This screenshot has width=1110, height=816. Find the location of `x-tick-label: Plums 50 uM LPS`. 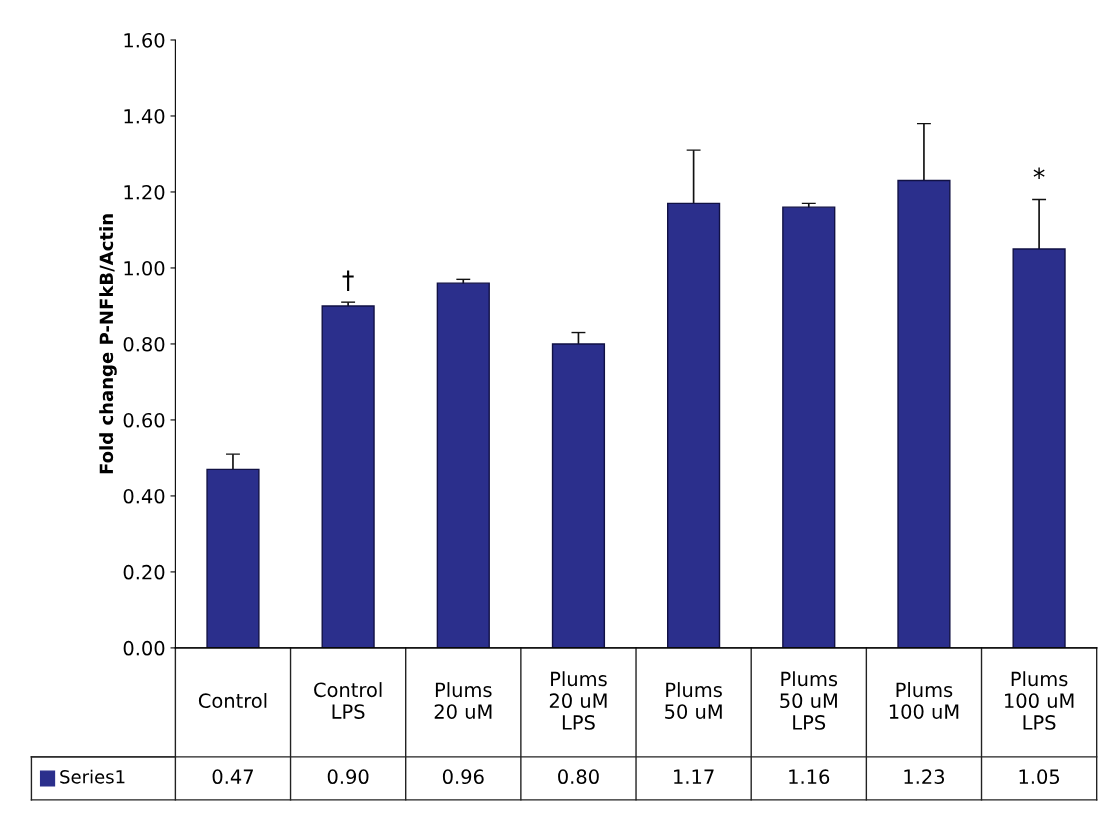

x-tick-label: Plums 50 uM LPS is located at coordinates (809, 700).